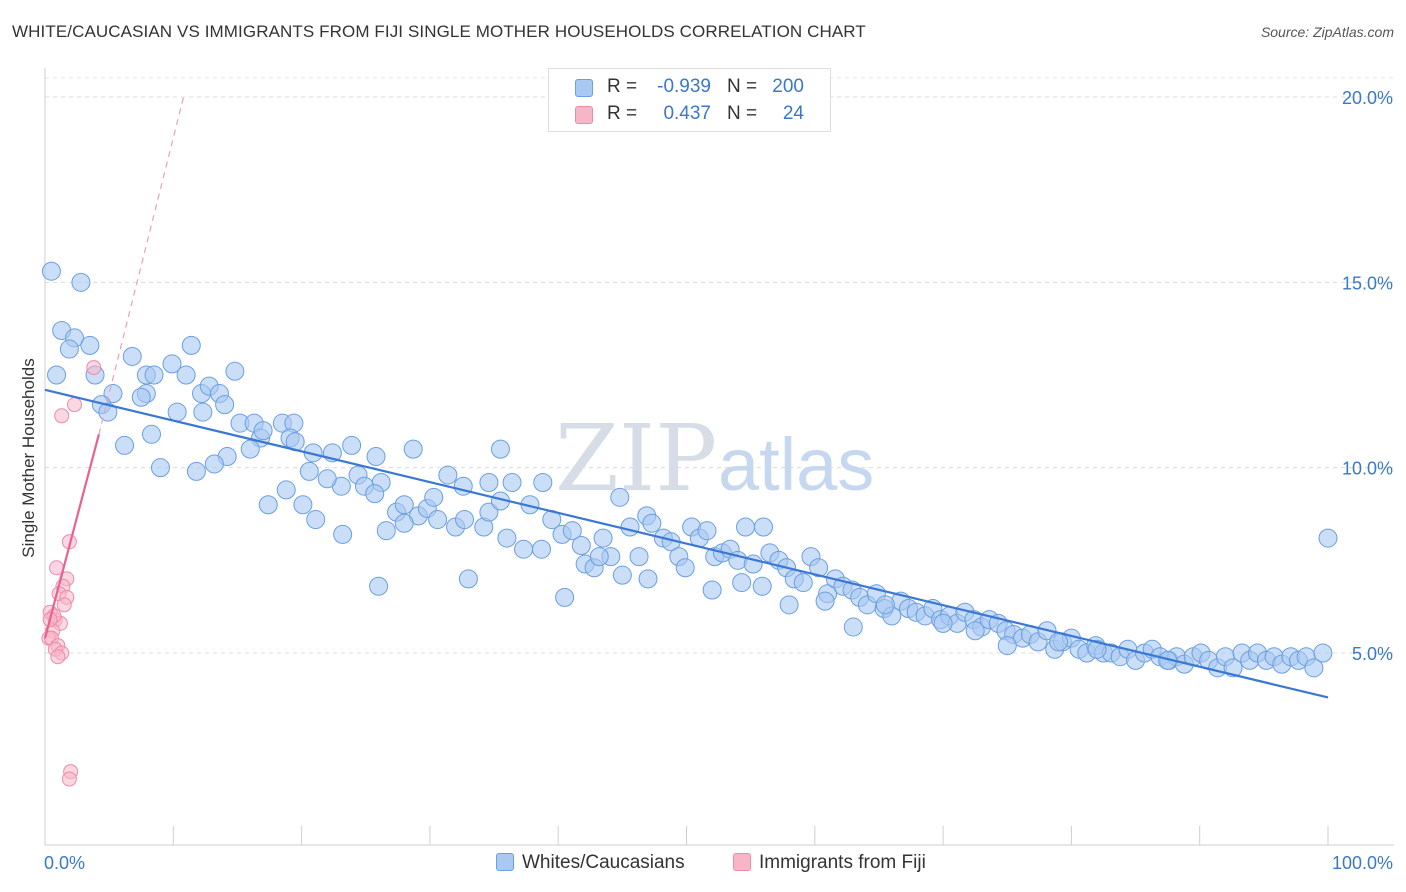  What do you see at coordinates (1327, 32) in the screenshot?
I see `source-label: Source: ZipAtlas.com` at bounding box center [1327, 32].